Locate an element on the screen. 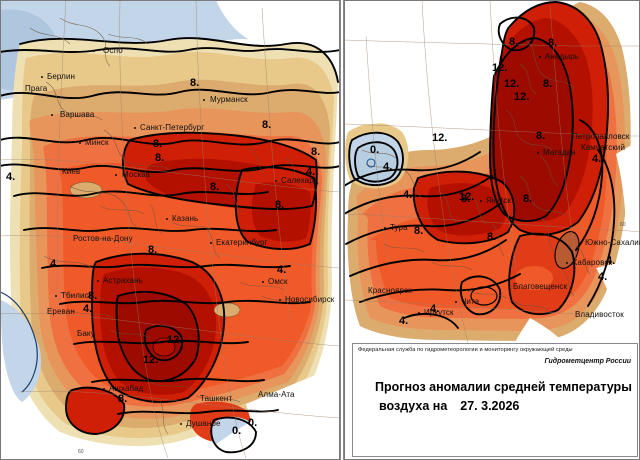 The image size is (640, 460). city-label: Мурманск is located at coordinates (229, 99).